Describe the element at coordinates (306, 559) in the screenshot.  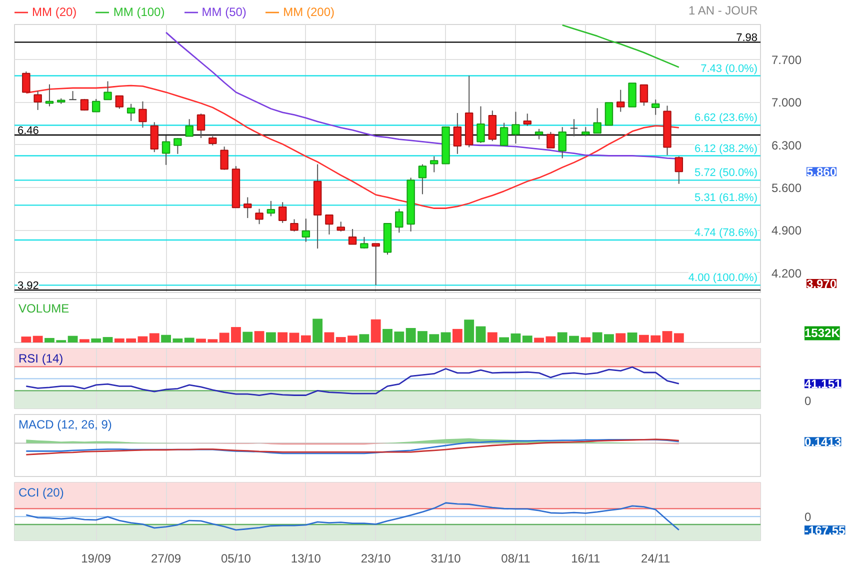
I see `x-tick-label: 13/10` at that location.